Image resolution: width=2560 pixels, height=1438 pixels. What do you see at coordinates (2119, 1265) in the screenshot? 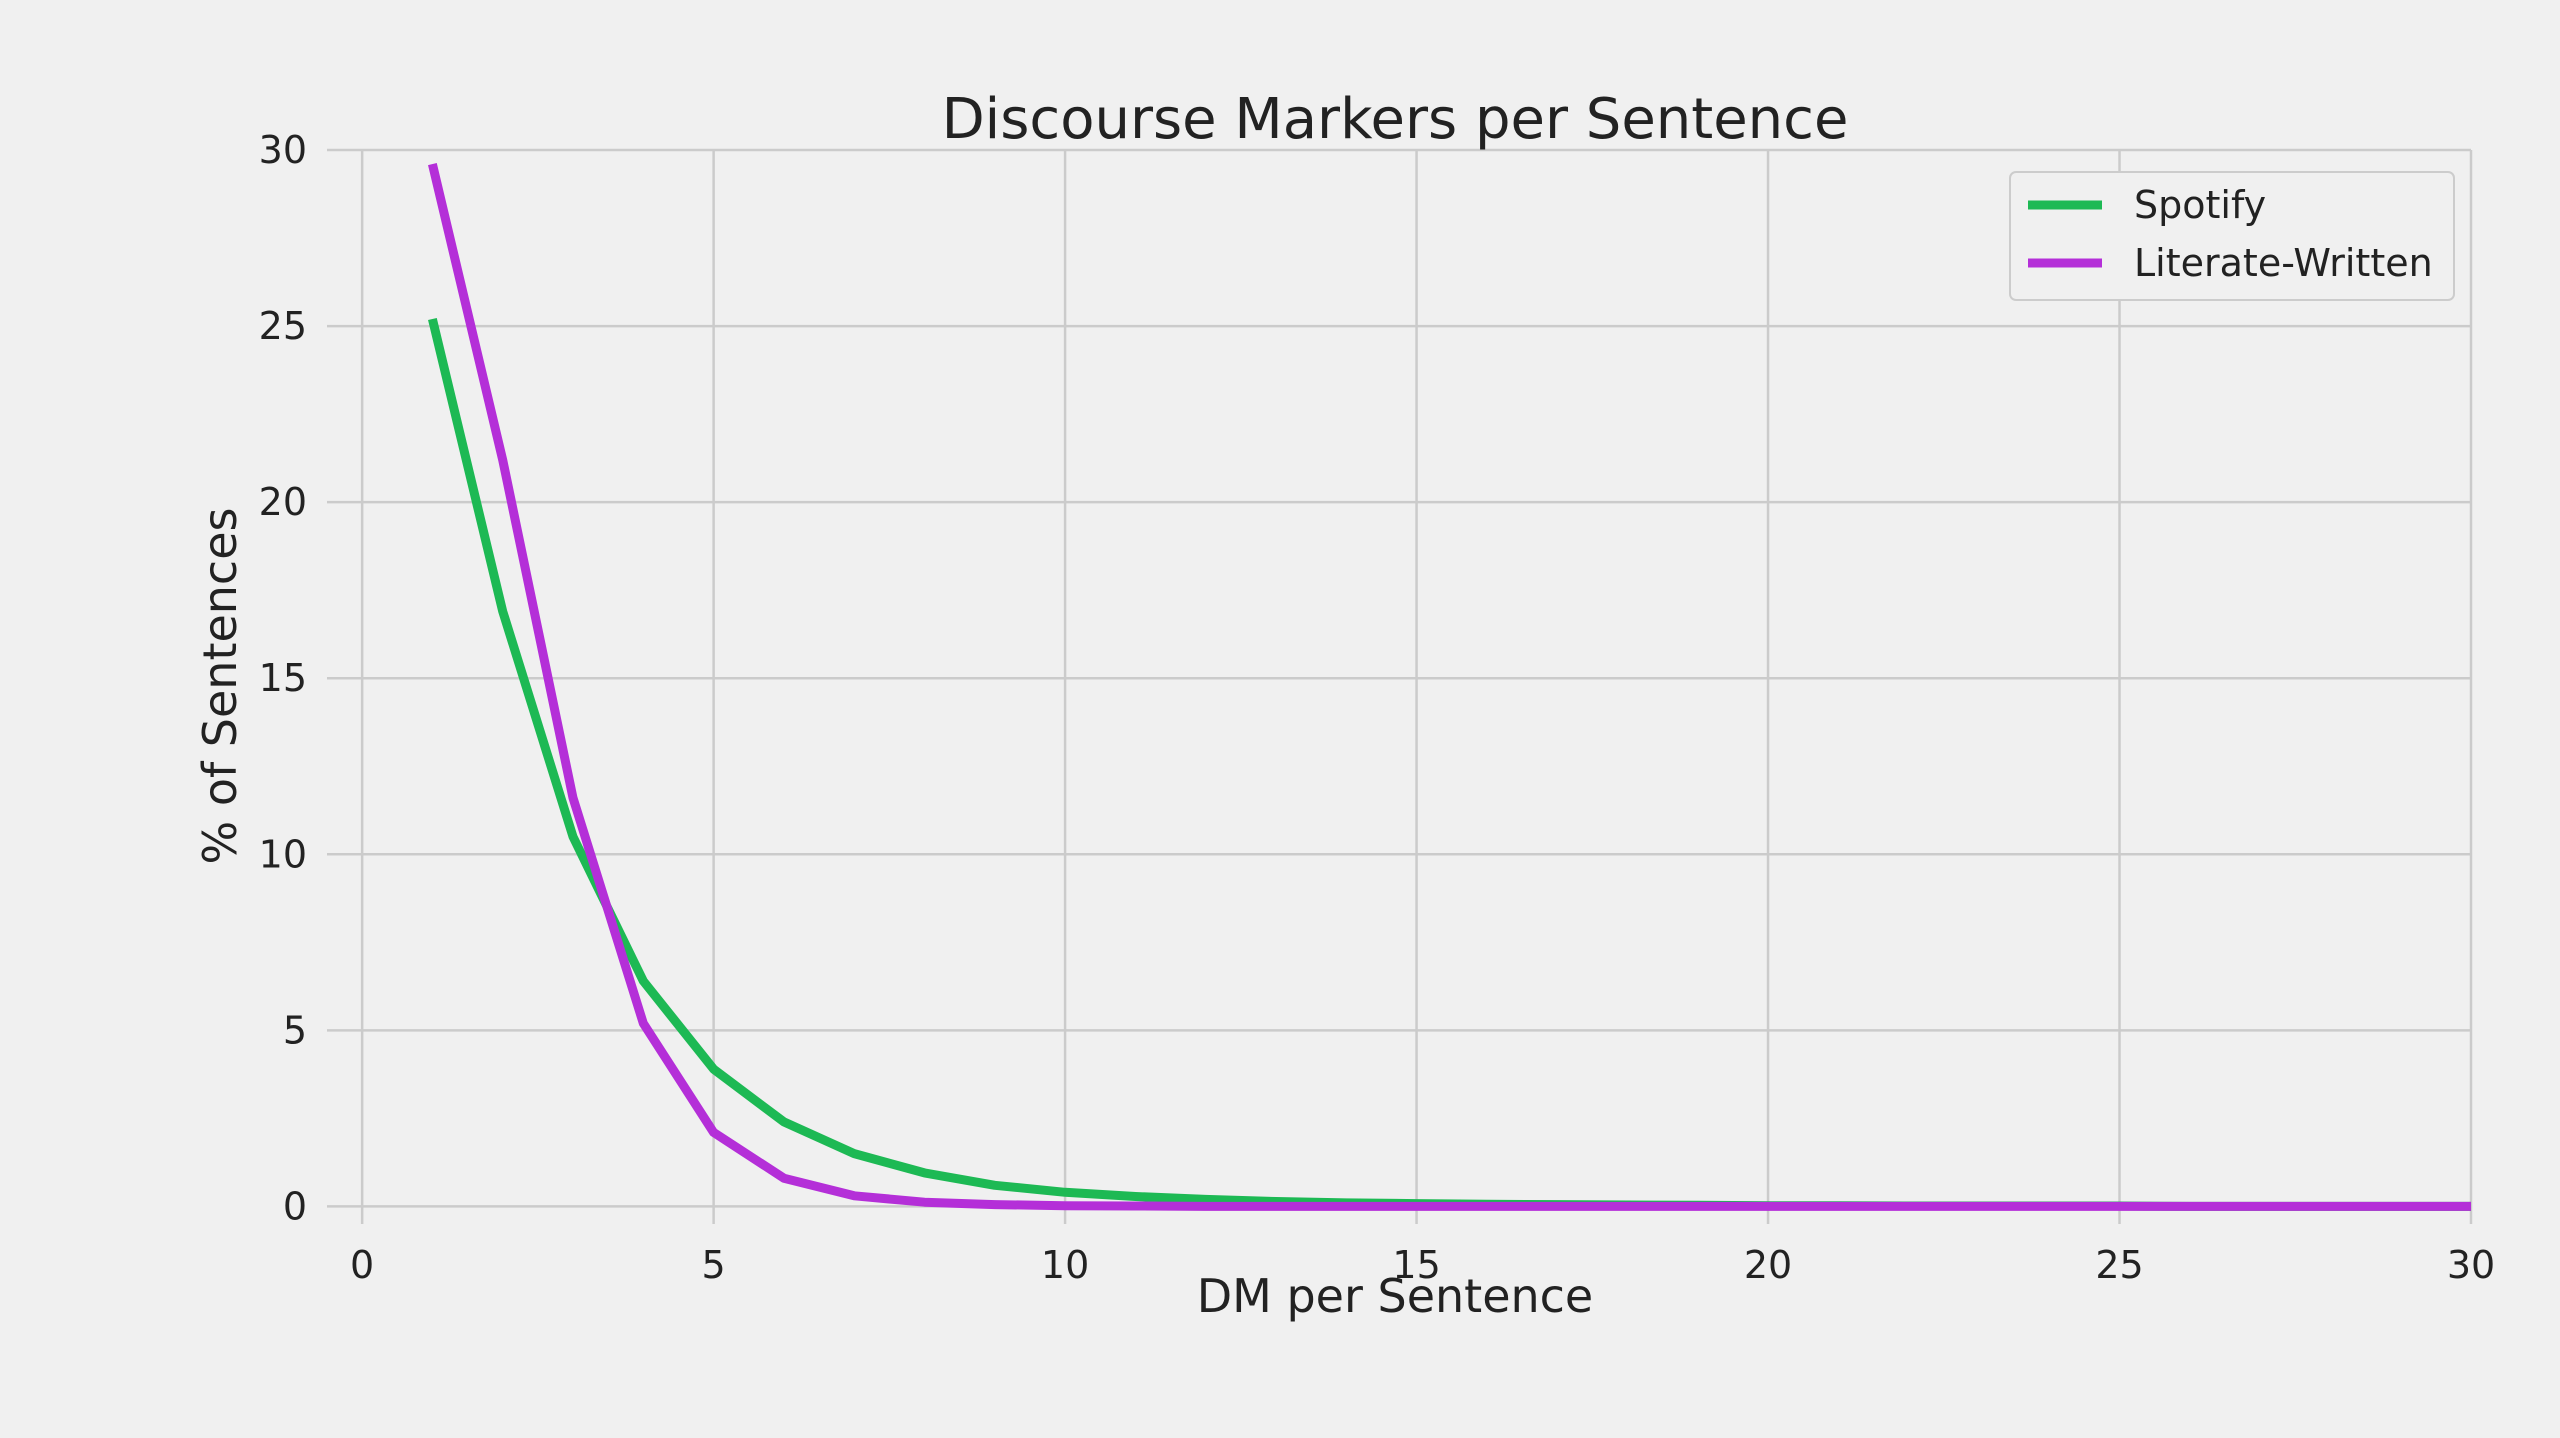
I see `x-tick-label: 25` at bounding box center [2119, 1265].